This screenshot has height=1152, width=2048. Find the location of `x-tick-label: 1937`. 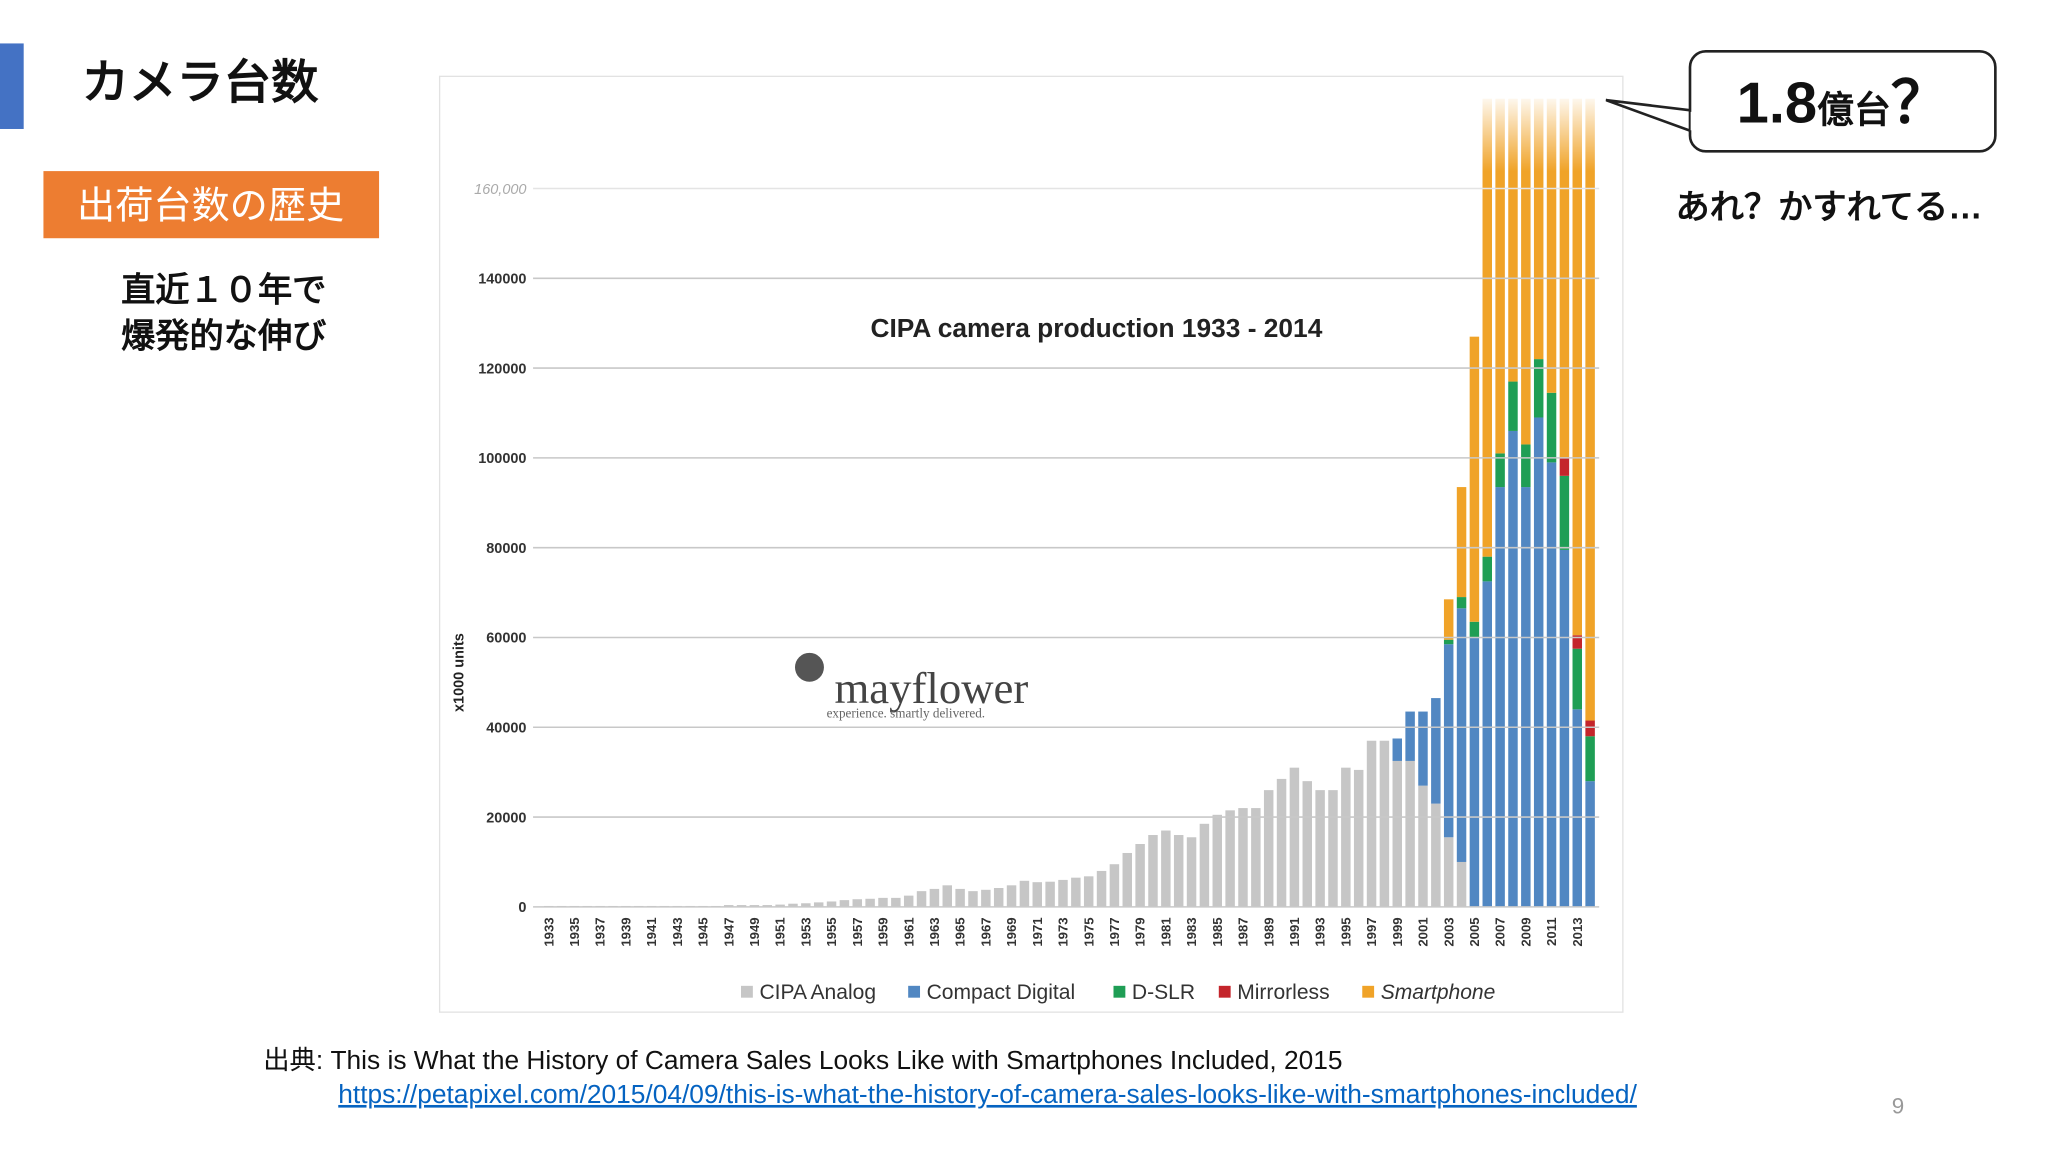

x-tick-label: 1937 is located at coordinates (600, 931).